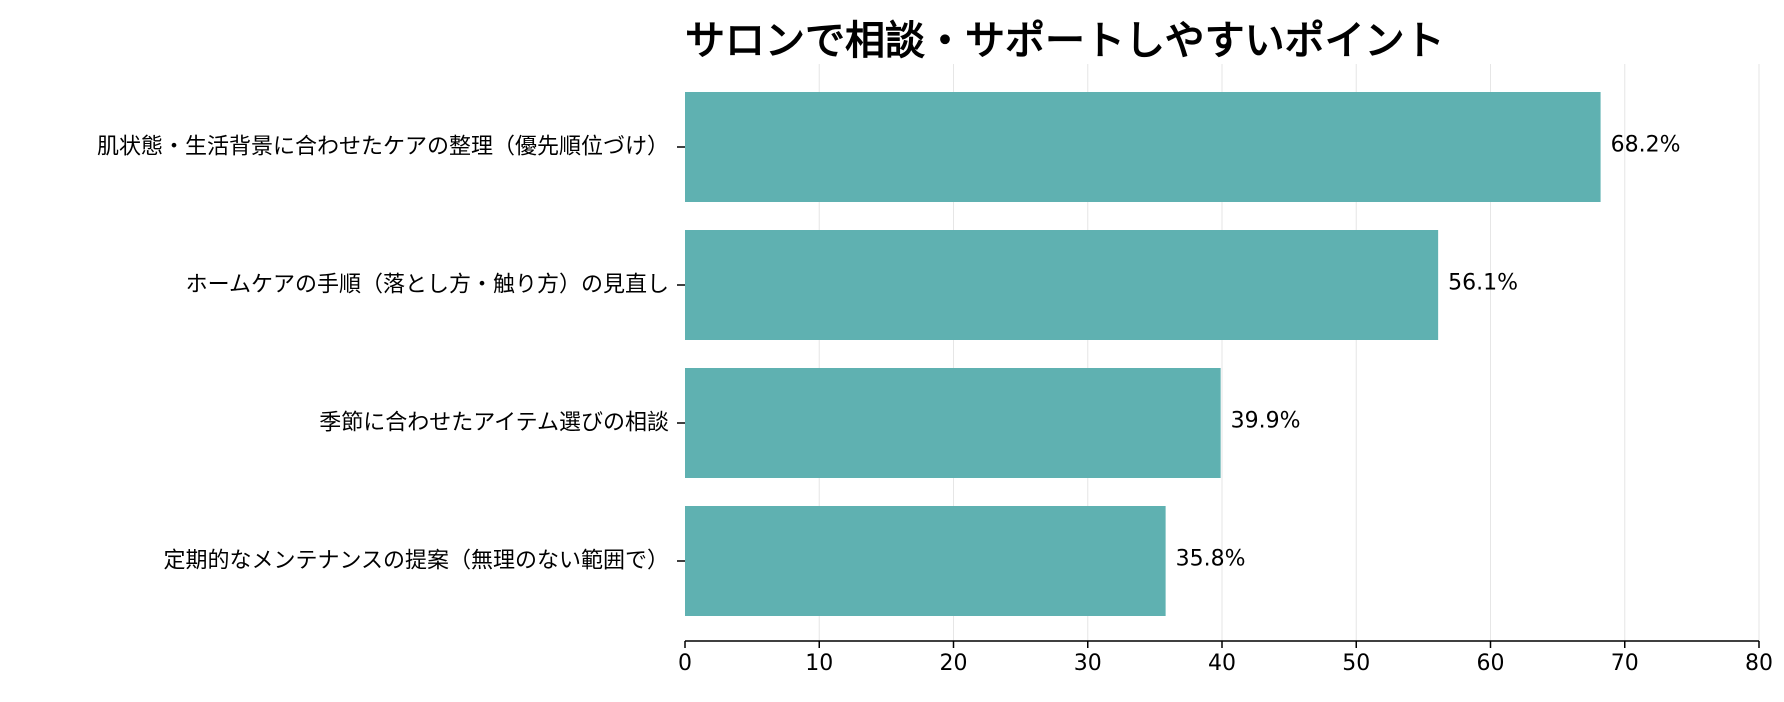 This screenshot has width=1784, height=702. I want to click on x-tick-label: 20, so click(954, 663).